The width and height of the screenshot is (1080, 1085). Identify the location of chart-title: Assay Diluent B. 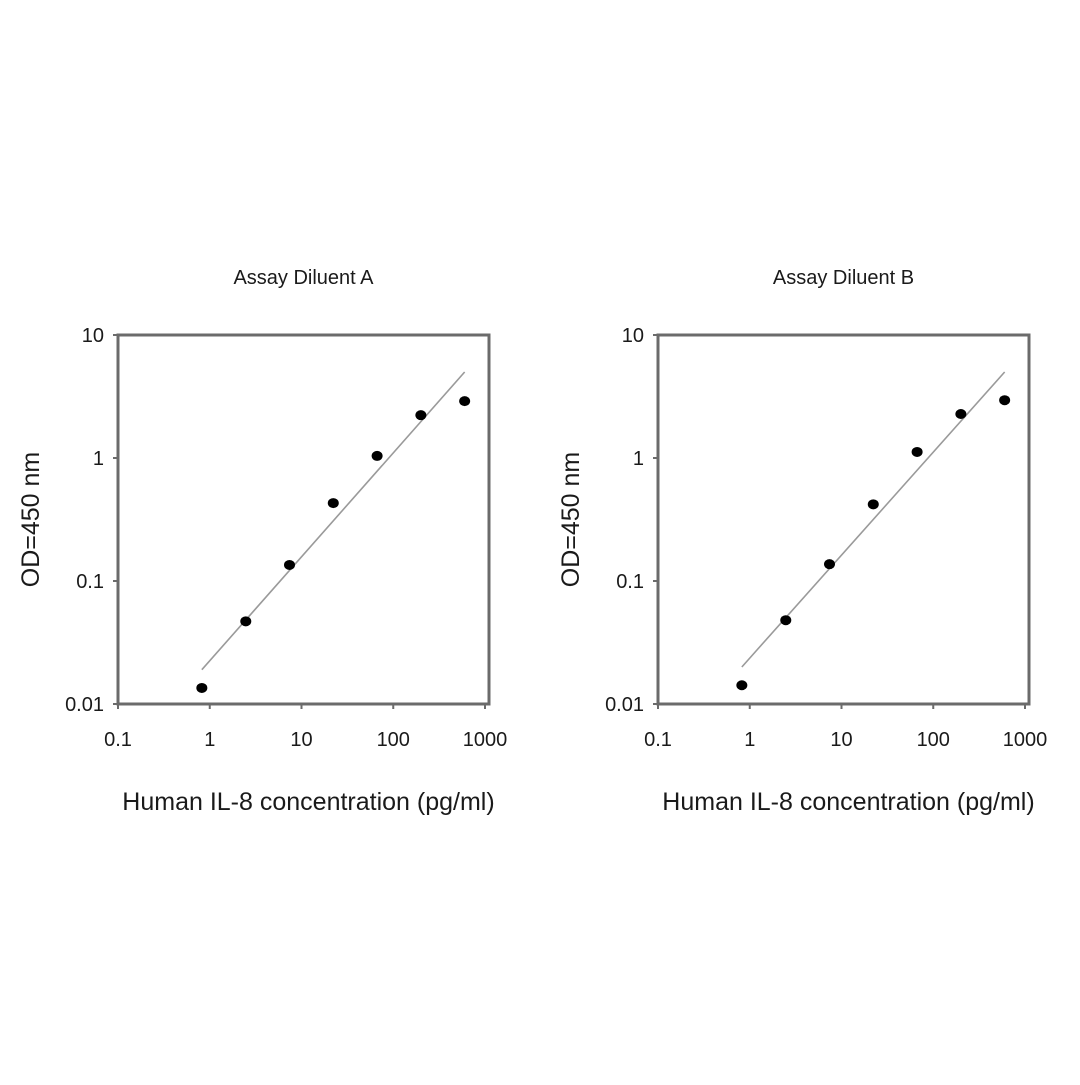
(843, 278).